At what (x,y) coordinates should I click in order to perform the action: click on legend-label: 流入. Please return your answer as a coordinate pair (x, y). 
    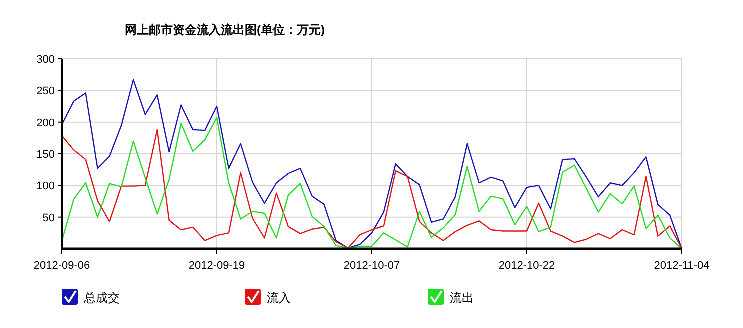
    Looking at the image, I should click on (279, 298).